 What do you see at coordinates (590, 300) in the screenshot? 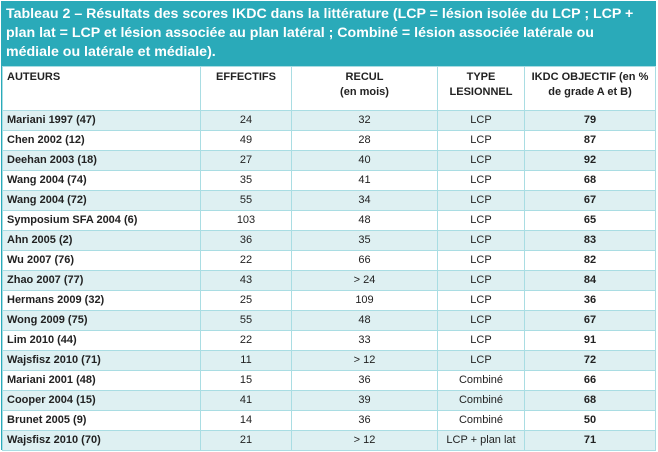
I see `cell-ikdc: 36` at bounding box center [590, 300].